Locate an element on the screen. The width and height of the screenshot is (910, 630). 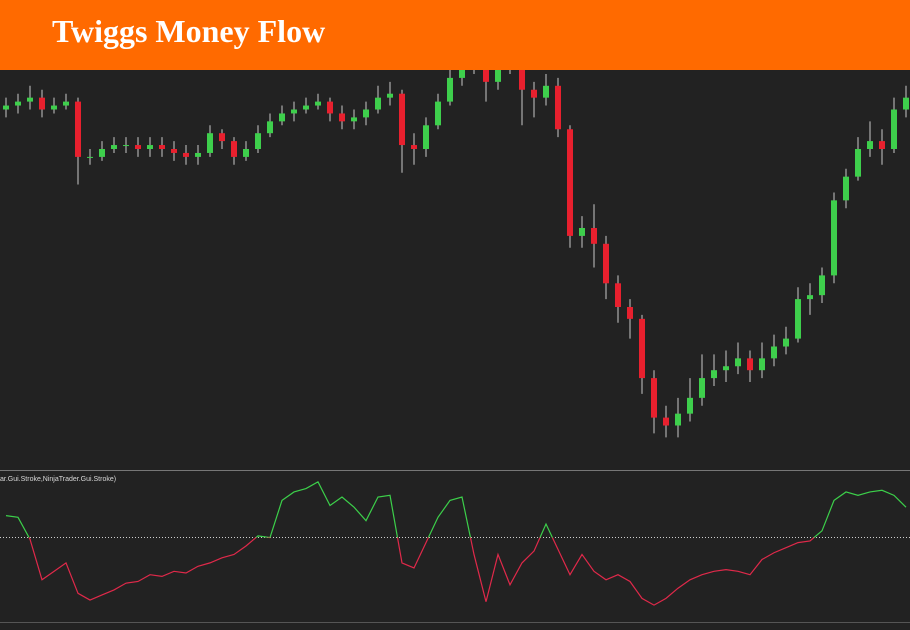
page-title: Twiggs Money Flow is located at coordinates (189, 31).